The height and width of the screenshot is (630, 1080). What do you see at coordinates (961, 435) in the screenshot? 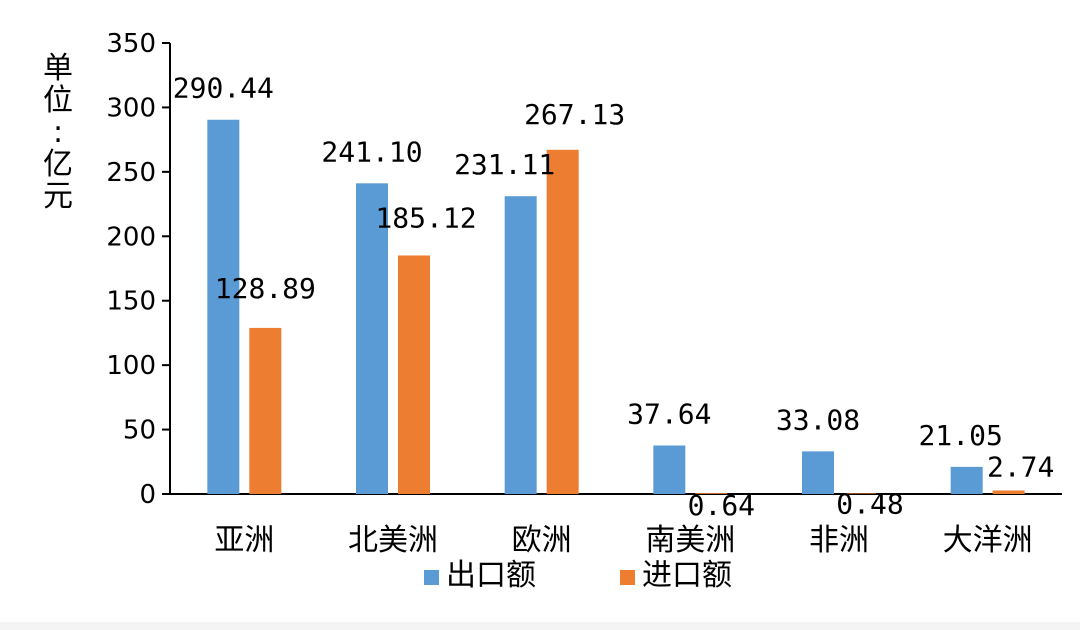
I see `data-label-export: 21.05` at bounding box center [961, 435].